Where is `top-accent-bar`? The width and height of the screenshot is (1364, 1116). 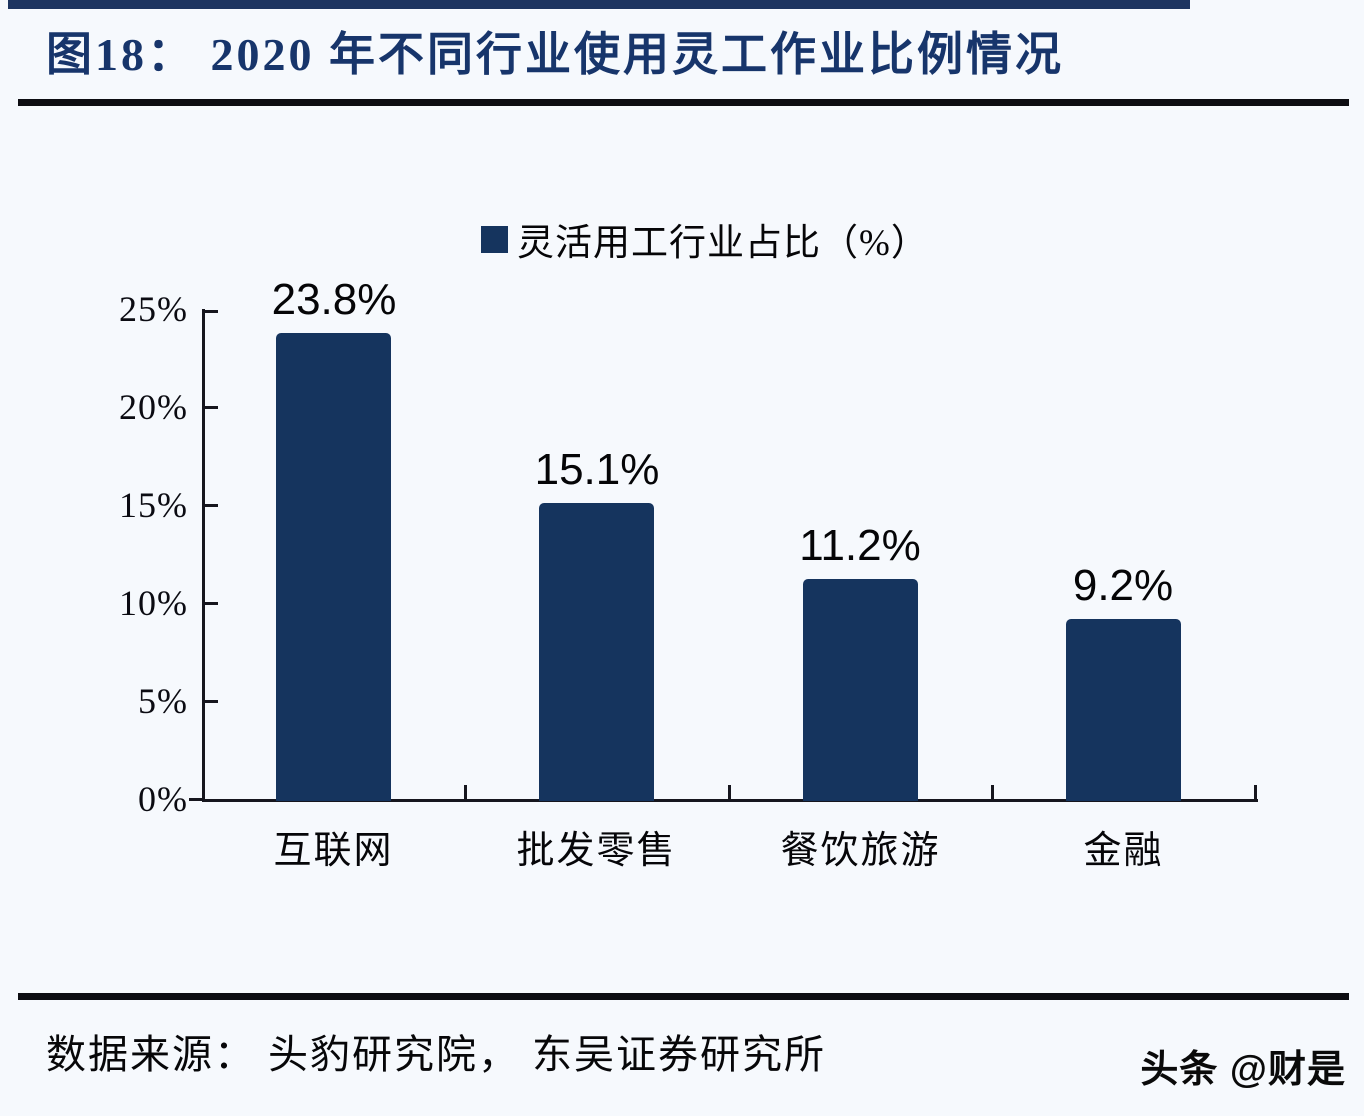 top-accent-bar is located at coordinates (599, 4).